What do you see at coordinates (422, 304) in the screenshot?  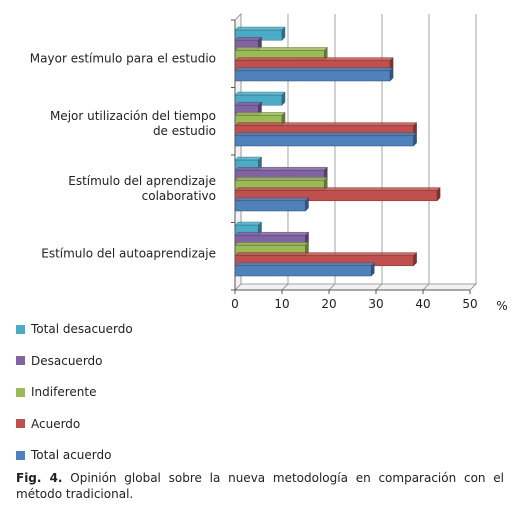 I see `x-tick-label: 40` at bounding box center [422, 304].